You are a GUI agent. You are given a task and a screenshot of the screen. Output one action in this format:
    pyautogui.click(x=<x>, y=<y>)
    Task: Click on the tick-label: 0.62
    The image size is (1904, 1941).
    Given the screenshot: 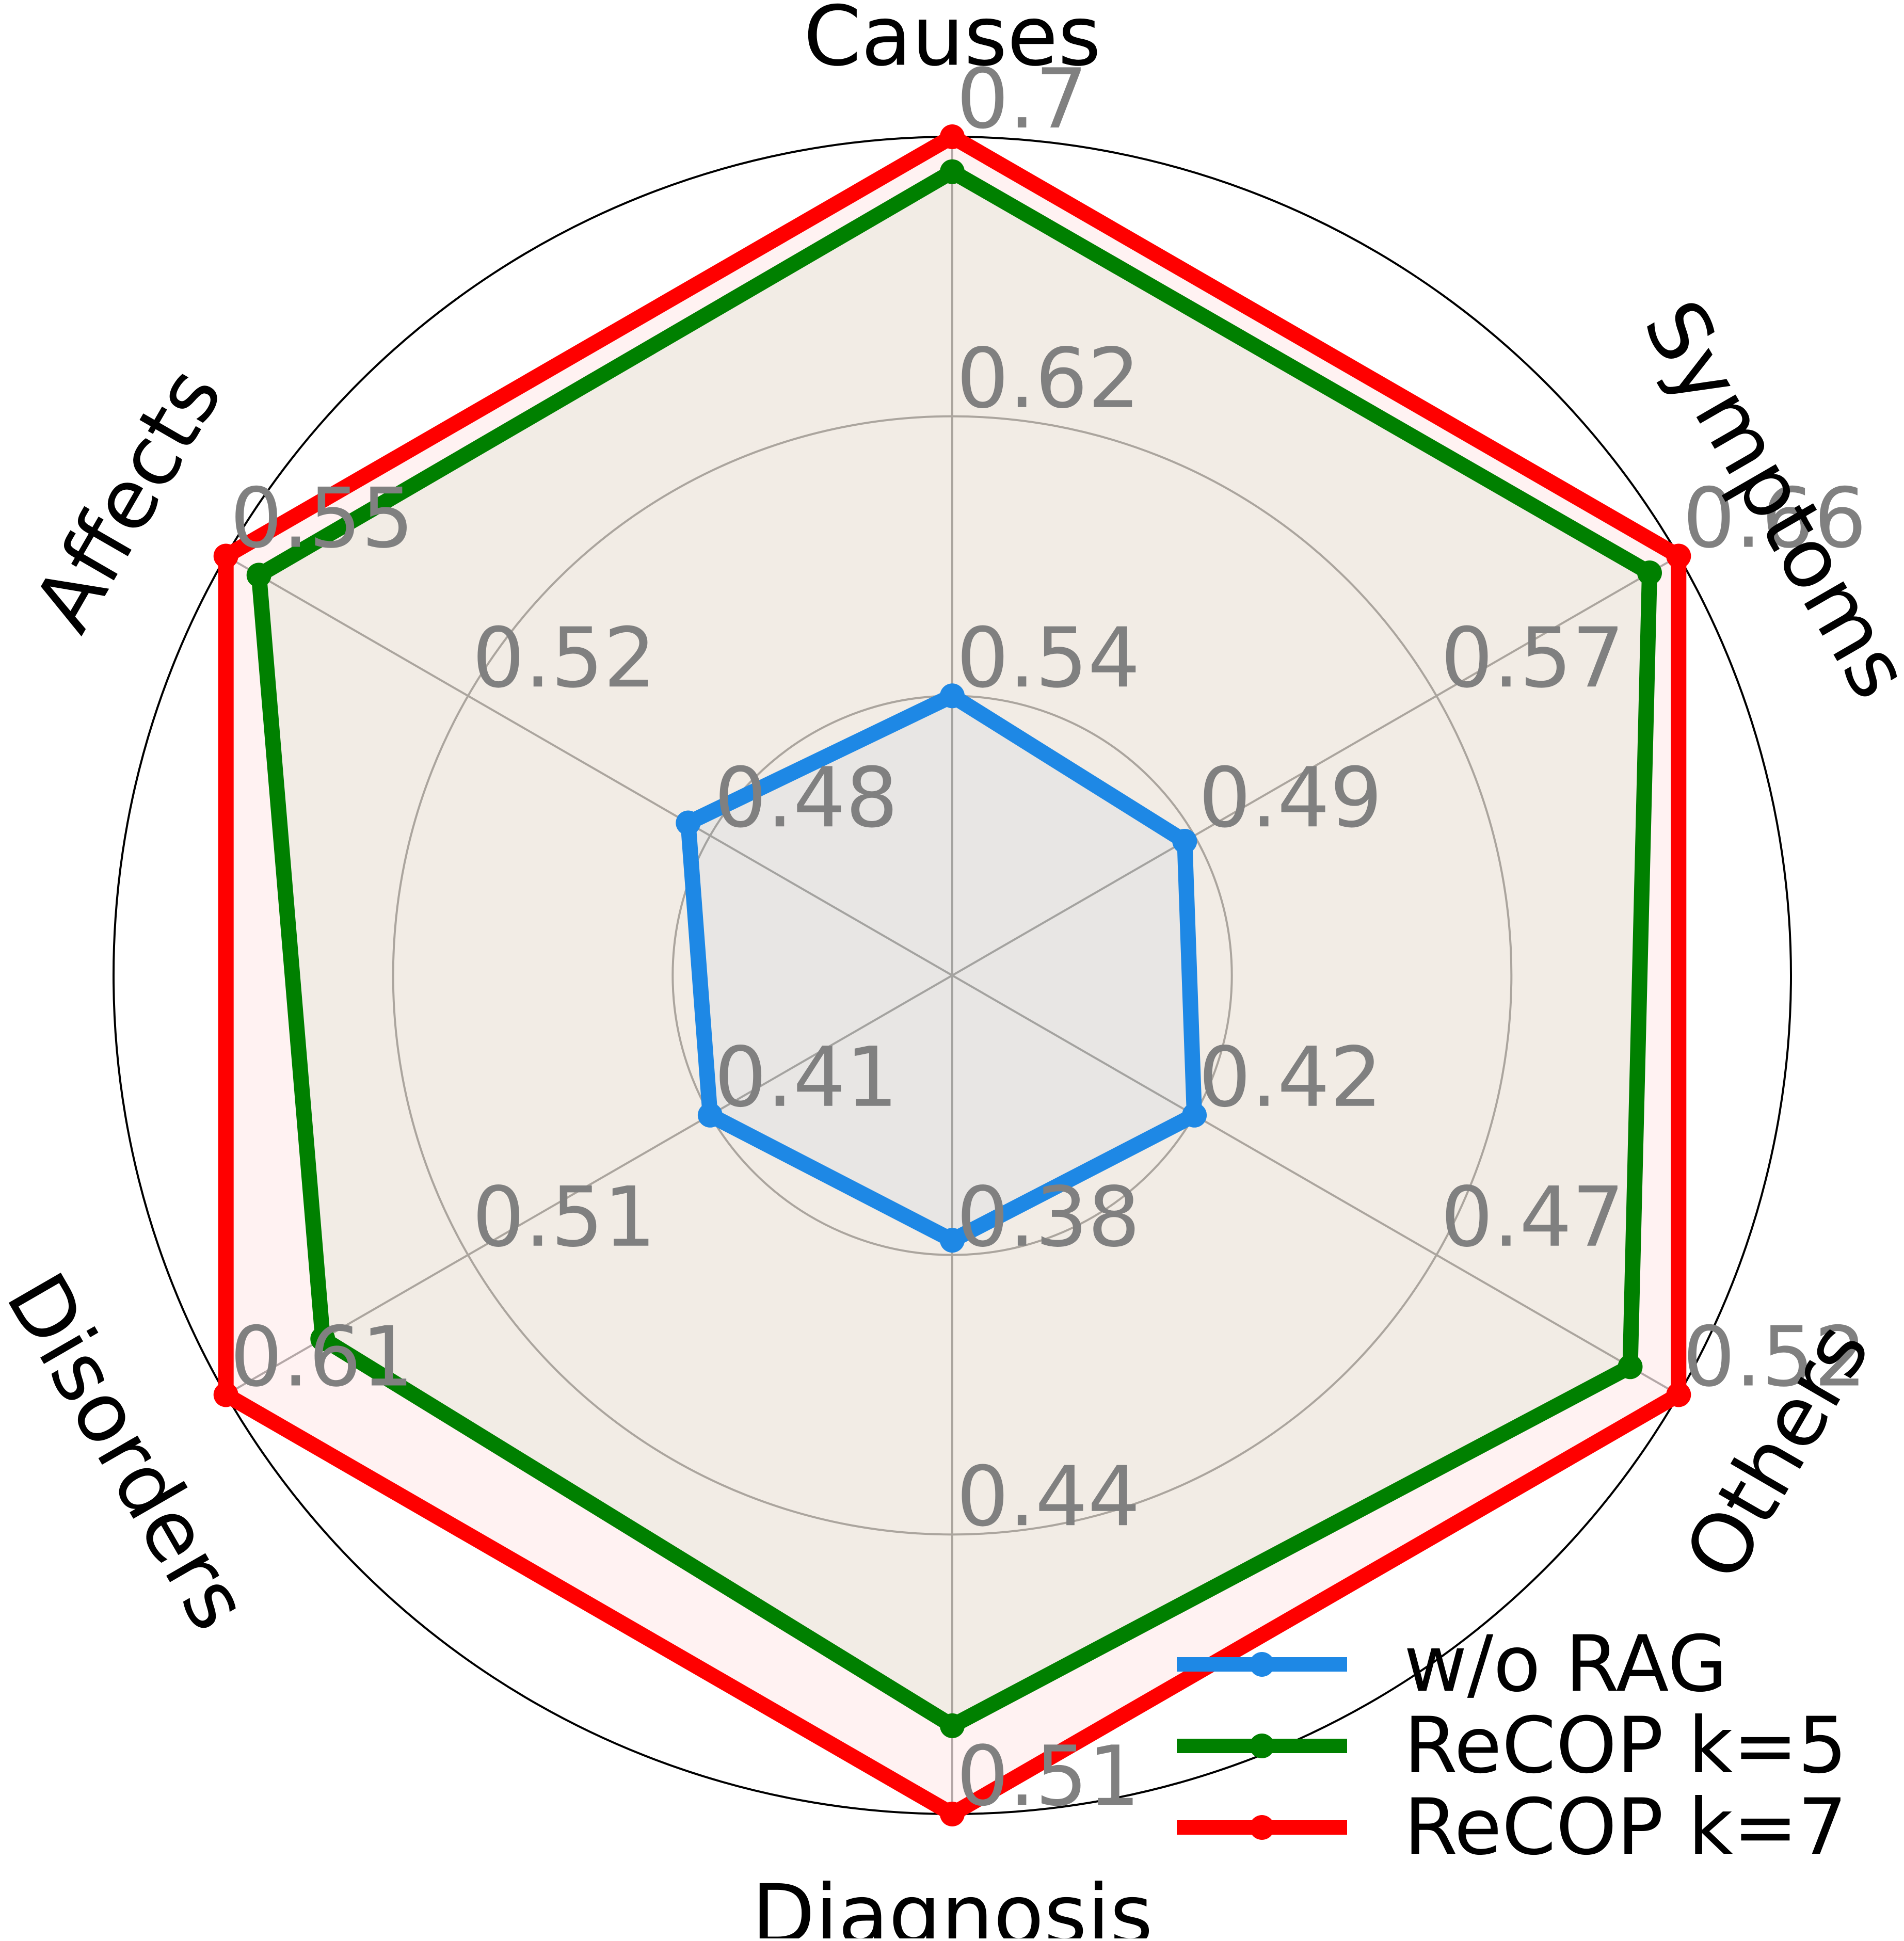 What is the action you would take?
    pyautogui.click(x=1048, y=378)
    